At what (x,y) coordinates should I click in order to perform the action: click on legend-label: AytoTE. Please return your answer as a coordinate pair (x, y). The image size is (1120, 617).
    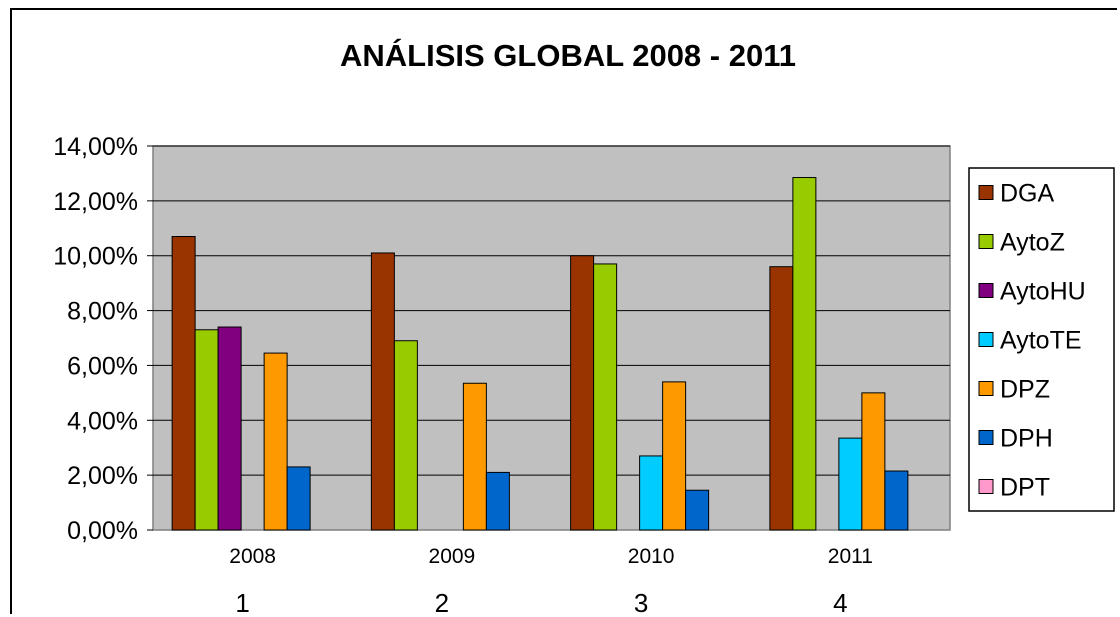
    Looking at the image, I should click on (1041, 341).